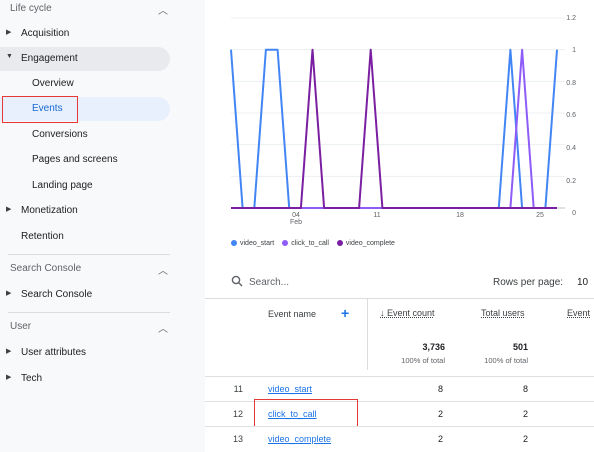  Describe the element at coordinates (399, 438) in the screenshot. I see `table-row: 13 video_complete 2 2` at that location.